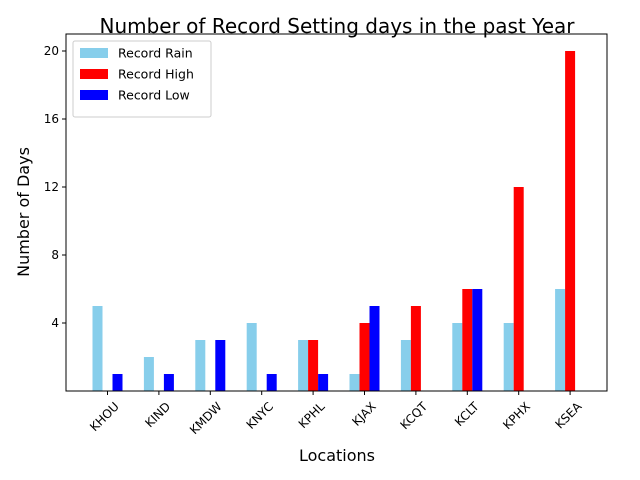 Image resolution: width=640 pixels, height=480 pixels. Describe the element at coordinates (323, 382) in the screenshot. I see `bar-record-low-kphl` at that location.